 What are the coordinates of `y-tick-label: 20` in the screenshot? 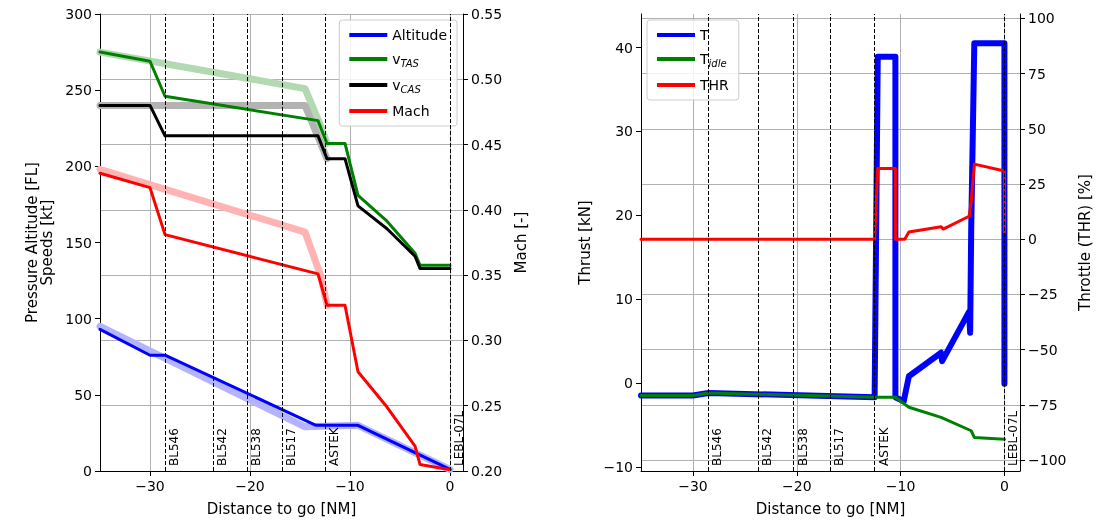 It's located at (624, 215).